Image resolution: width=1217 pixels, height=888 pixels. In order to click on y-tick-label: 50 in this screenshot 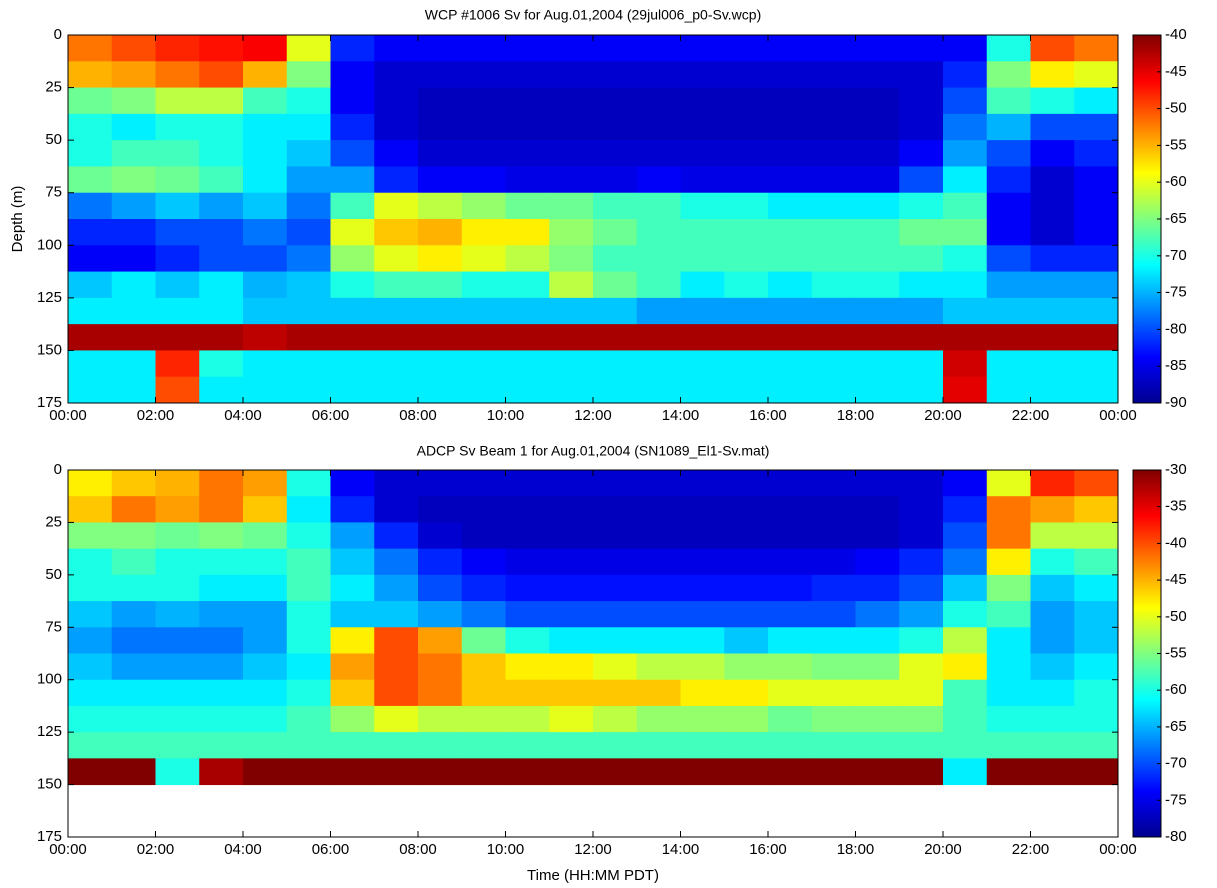, I will do `click(53, 139)`.